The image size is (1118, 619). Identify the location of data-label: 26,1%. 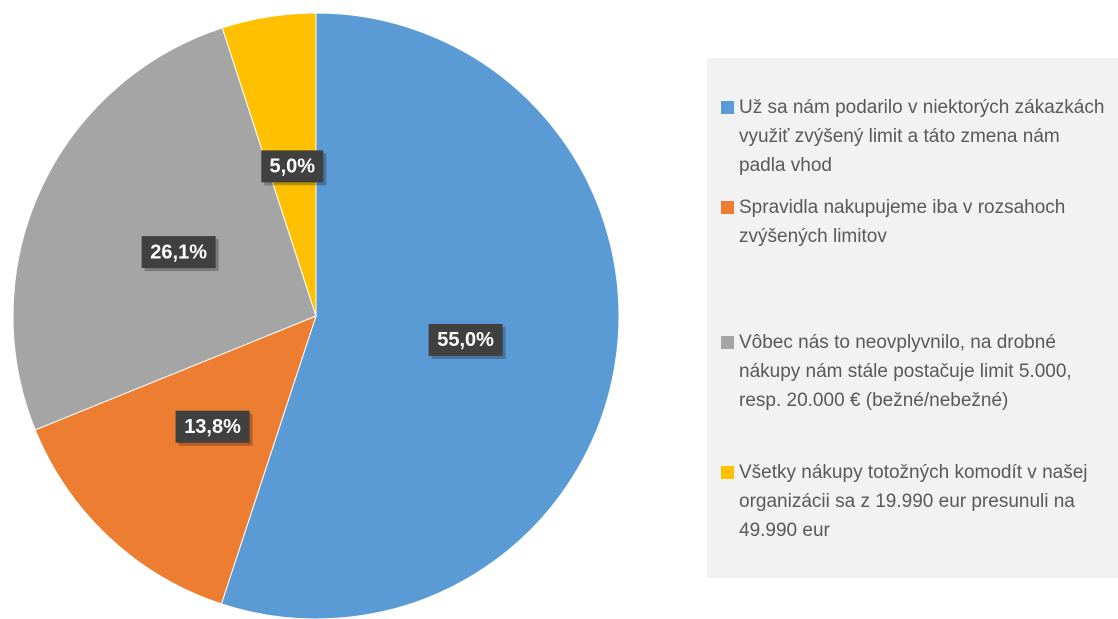
(178, 252).